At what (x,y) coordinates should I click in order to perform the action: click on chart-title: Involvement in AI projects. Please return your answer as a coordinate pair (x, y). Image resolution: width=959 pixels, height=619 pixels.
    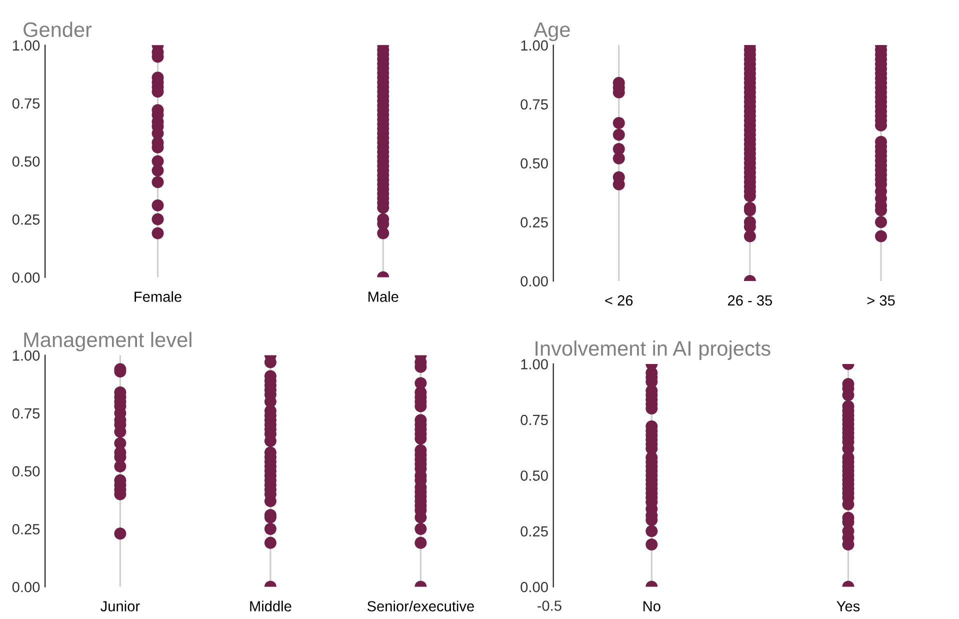
    Looking at the image, I should click on (653, 350).